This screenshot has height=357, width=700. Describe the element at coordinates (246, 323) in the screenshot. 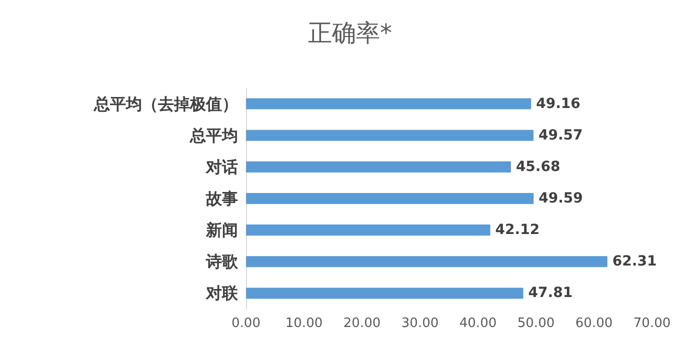

I see `x-tick-label: 0.00` at that location.